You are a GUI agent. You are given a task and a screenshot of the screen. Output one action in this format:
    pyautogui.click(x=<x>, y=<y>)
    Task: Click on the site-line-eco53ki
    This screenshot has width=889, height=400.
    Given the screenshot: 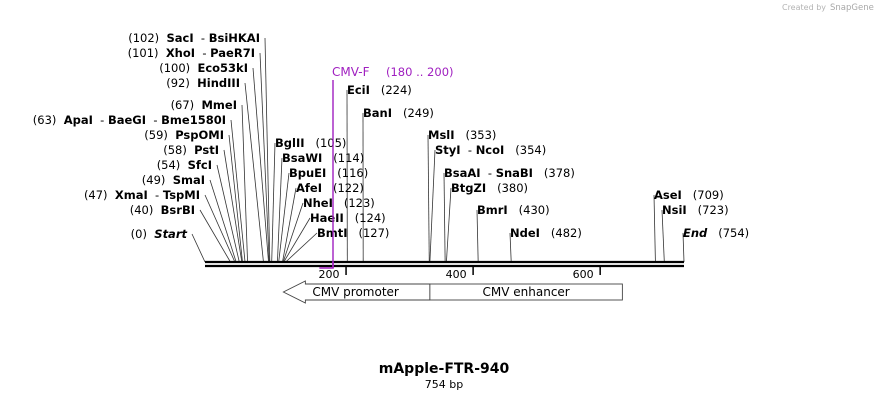 What is the action you would take?
    pyautogui.click(x=260, y=165)
    